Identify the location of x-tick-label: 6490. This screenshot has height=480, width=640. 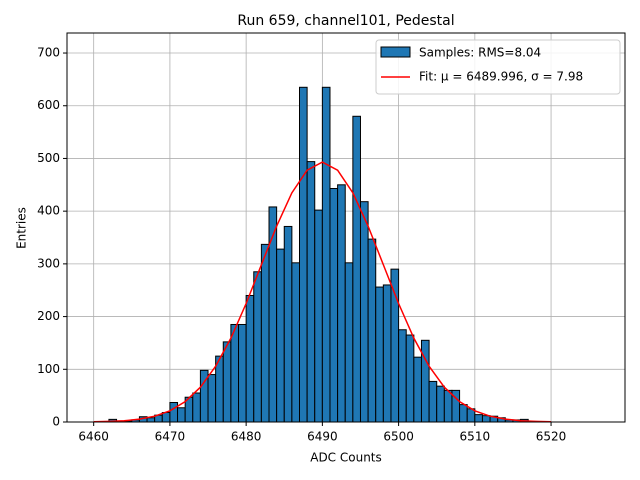
(322, 437).